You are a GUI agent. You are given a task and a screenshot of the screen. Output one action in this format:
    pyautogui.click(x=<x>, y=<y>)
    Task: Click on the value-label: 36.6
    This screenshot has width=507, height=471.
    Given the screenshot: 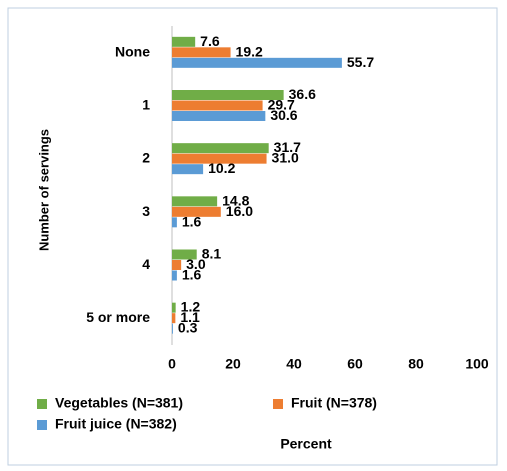 What is the action you would take?
    pyautogui.click(x=302, y=94)
    